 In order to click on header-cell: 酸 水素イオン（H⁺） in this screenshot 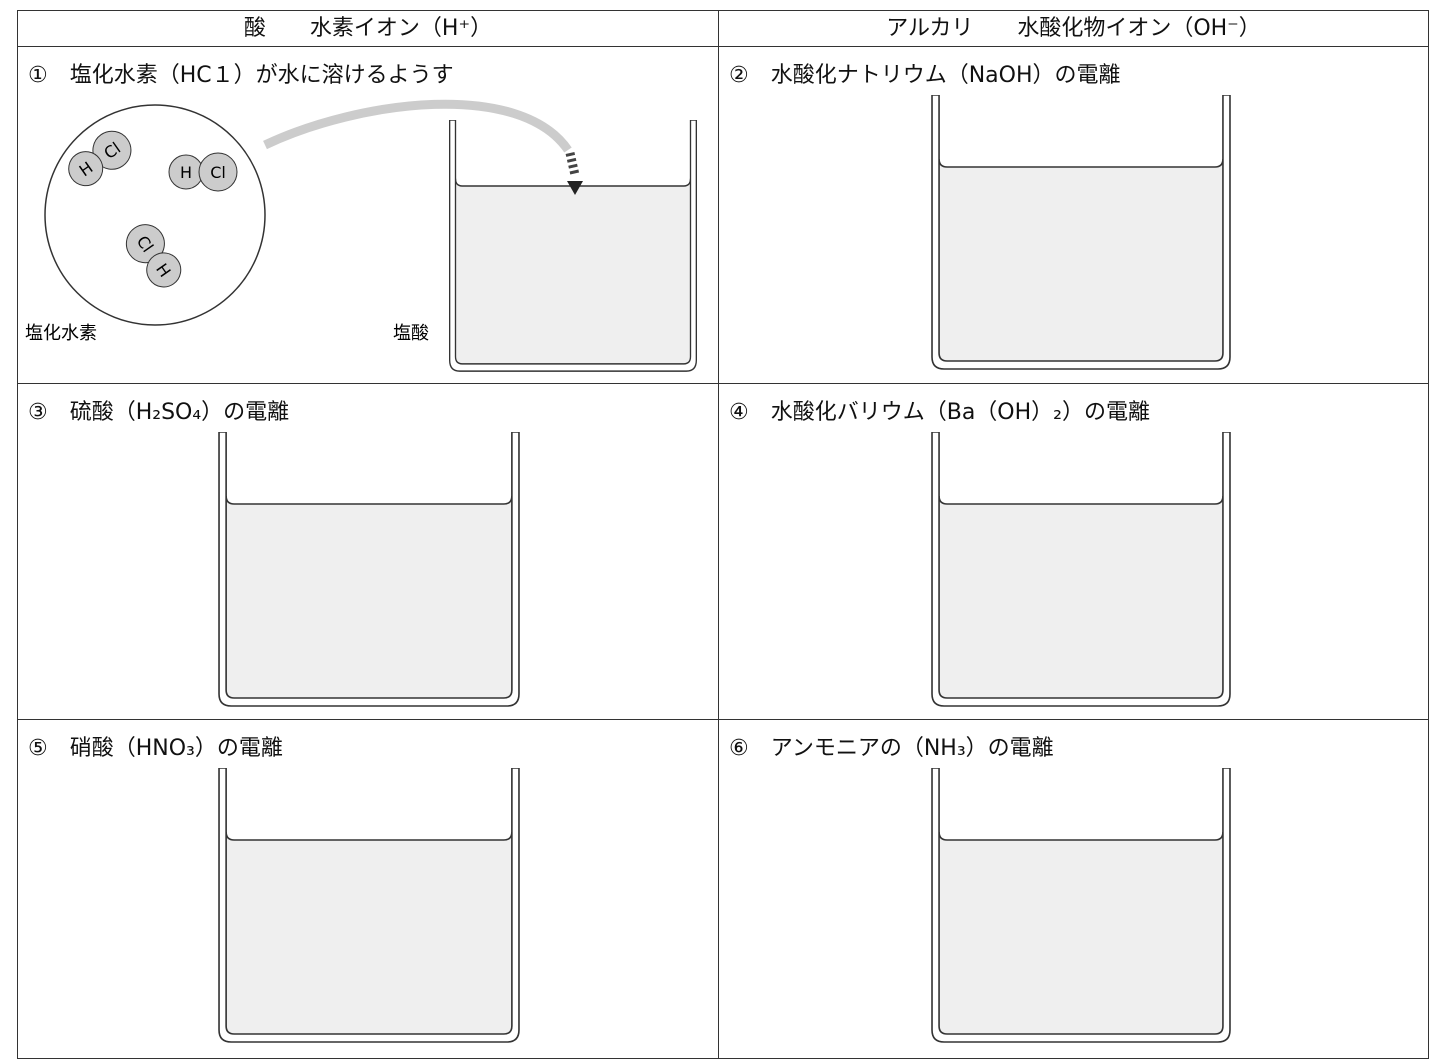, I will do `click(368, 28)`.